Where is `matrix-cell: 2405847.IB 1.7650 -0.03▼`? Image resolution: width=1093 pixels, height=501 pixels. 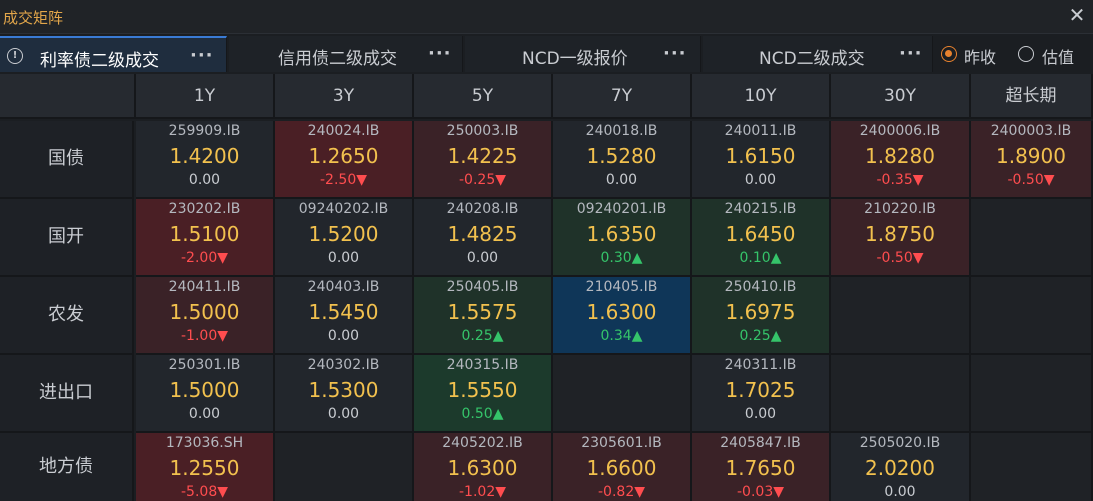 matrix-cell: 2405847.IB 1.7650 -0.03▼ is located at coordinates (761, 467).